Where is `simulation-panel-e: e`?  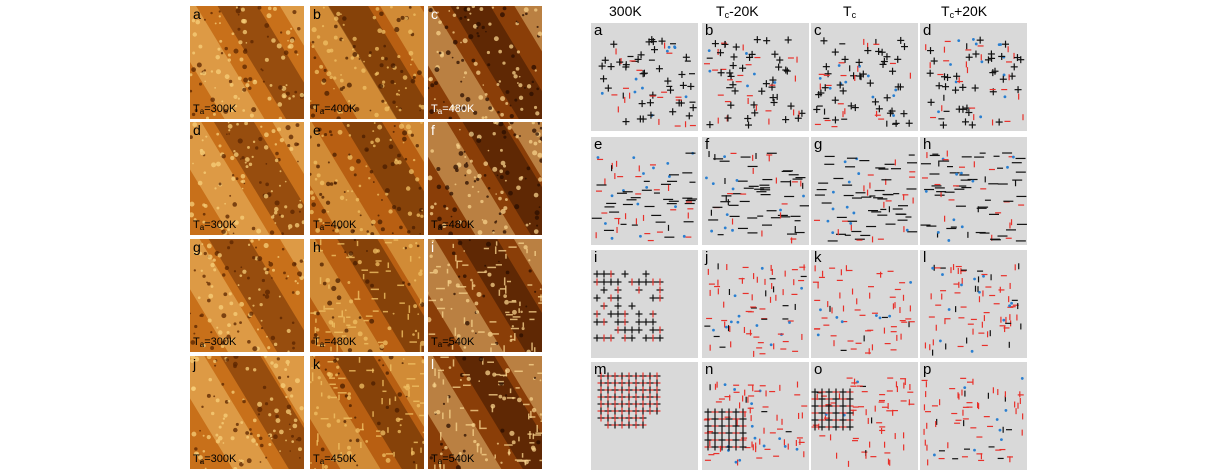 simulation-panel-e: e is located at coordinates (644, 191).